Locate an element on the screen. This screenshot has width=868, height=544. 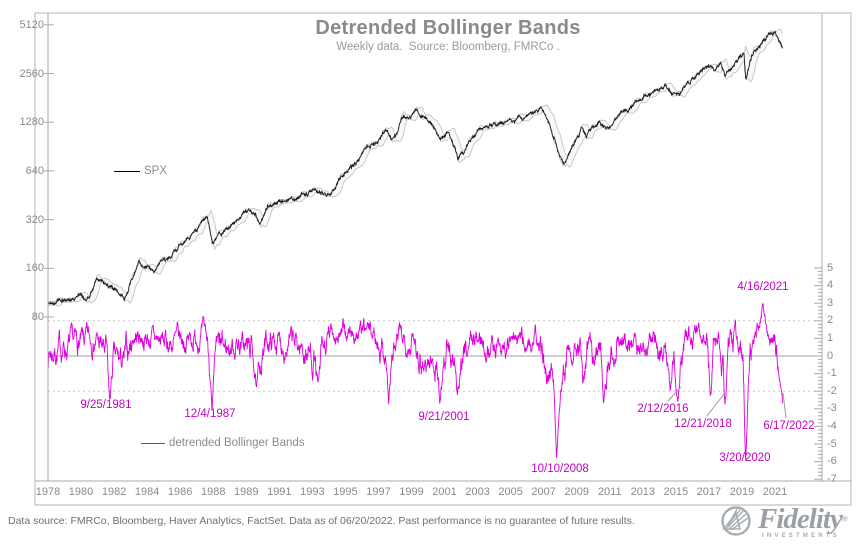
y-axis-label-left: 640 is located at coordinates (34, 170).